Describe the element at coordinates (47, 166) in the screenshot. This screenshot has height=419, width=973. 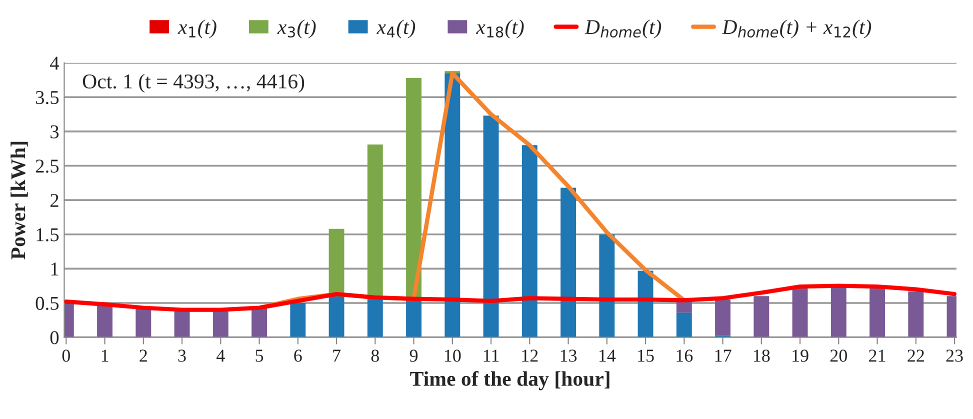
I see `y-tick-label: 2.5` at that location.